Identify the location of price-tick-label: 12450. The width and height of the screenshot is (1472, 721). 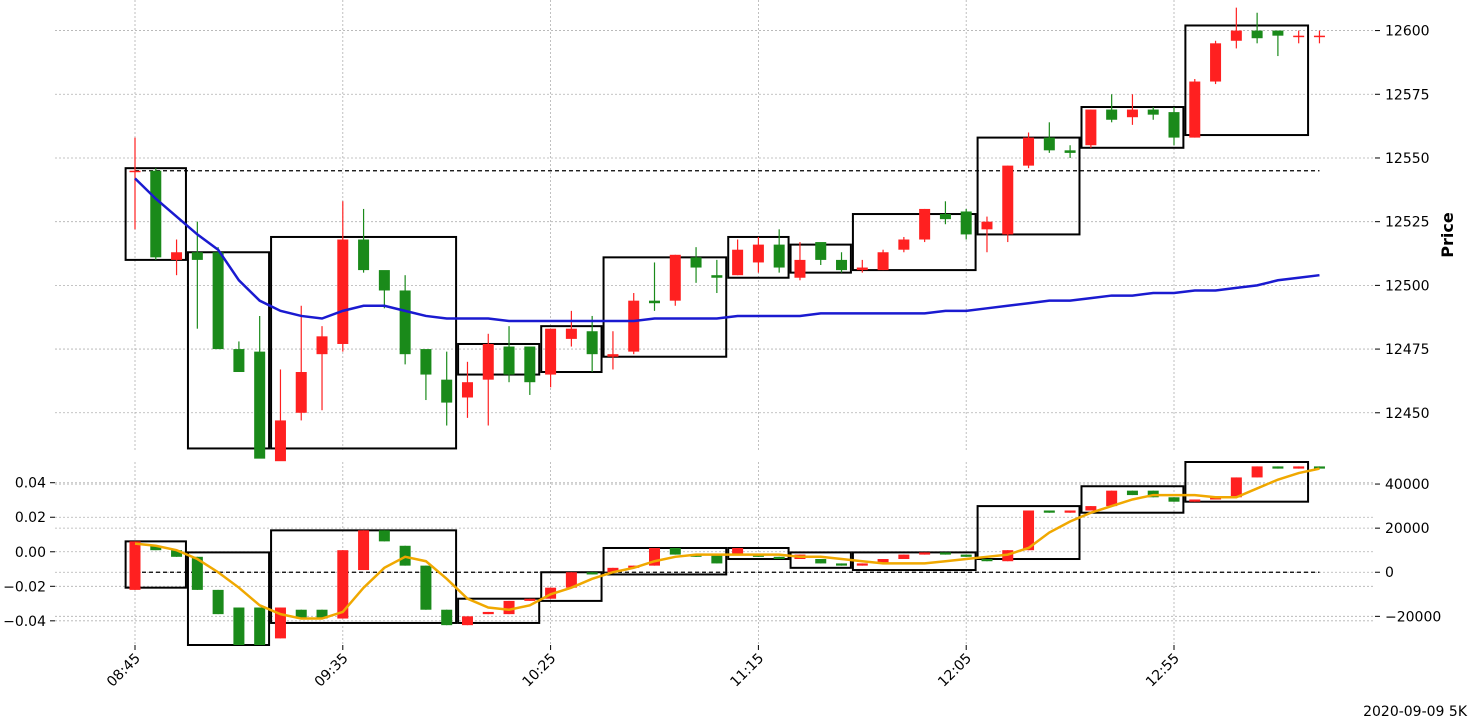
(1407, 414).